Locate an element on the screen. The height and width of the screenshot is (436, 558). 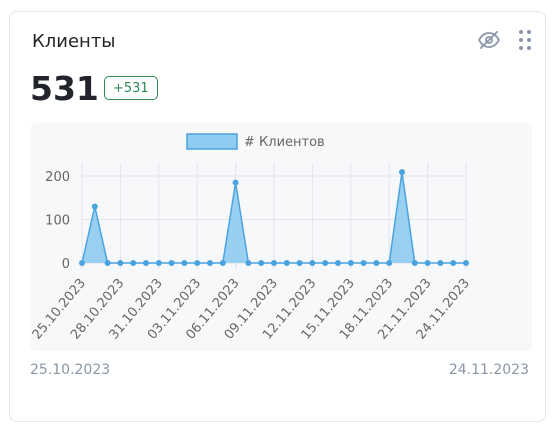
eye-off-icon is located at coordinates (489, 40).